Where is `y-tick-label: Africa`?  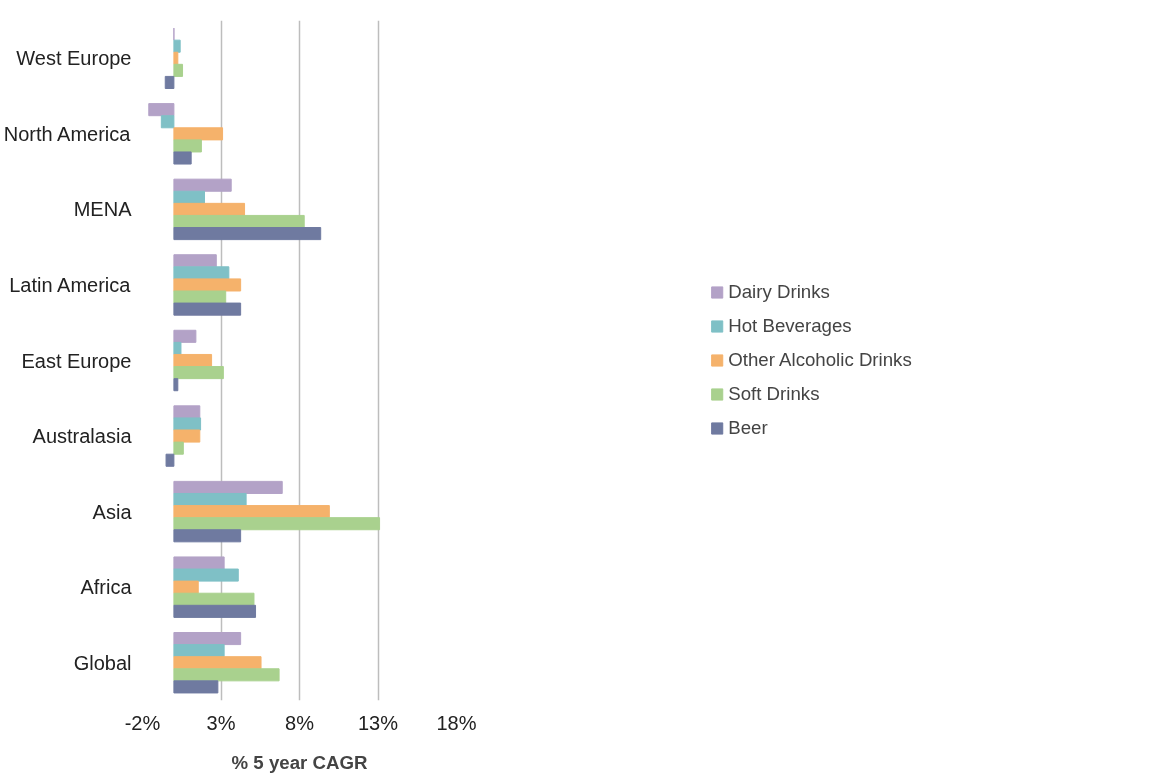 y-tick-label: Africa is located at coordinates (106, 587).